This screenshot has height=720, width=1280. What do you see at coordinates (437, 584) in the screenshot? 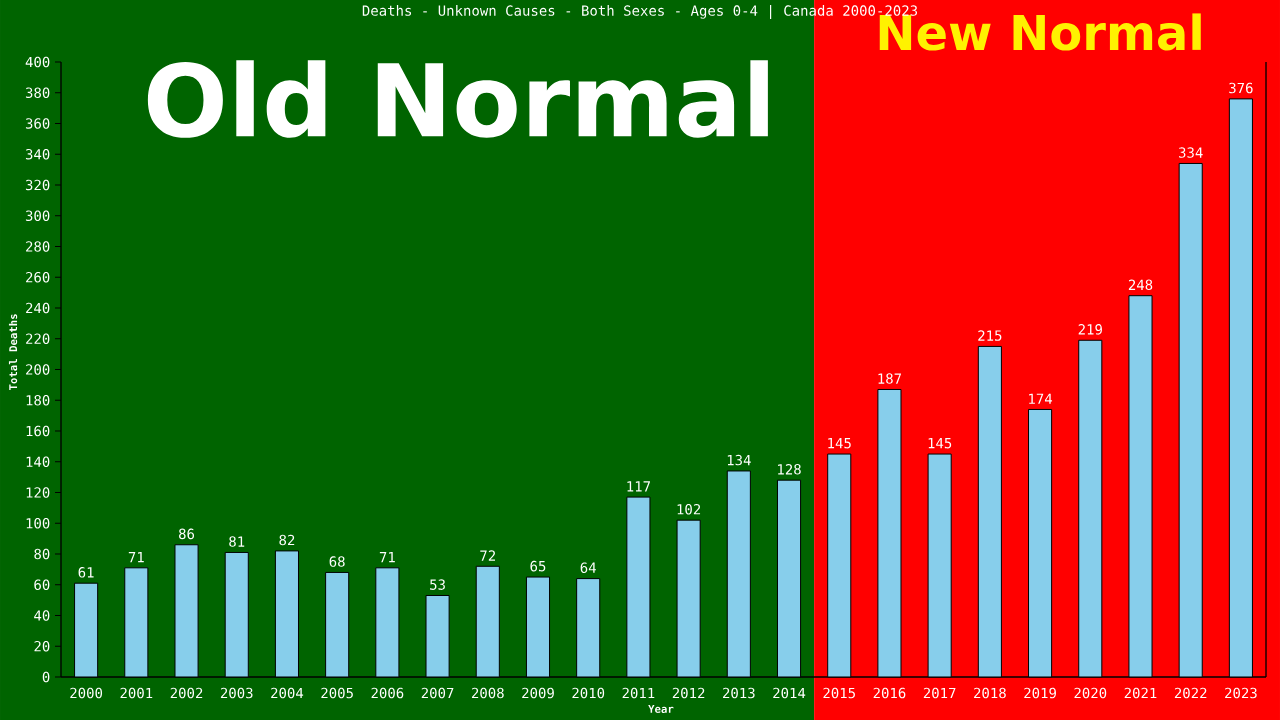
I see `data-label: 53` at bounding box center [437, 584].